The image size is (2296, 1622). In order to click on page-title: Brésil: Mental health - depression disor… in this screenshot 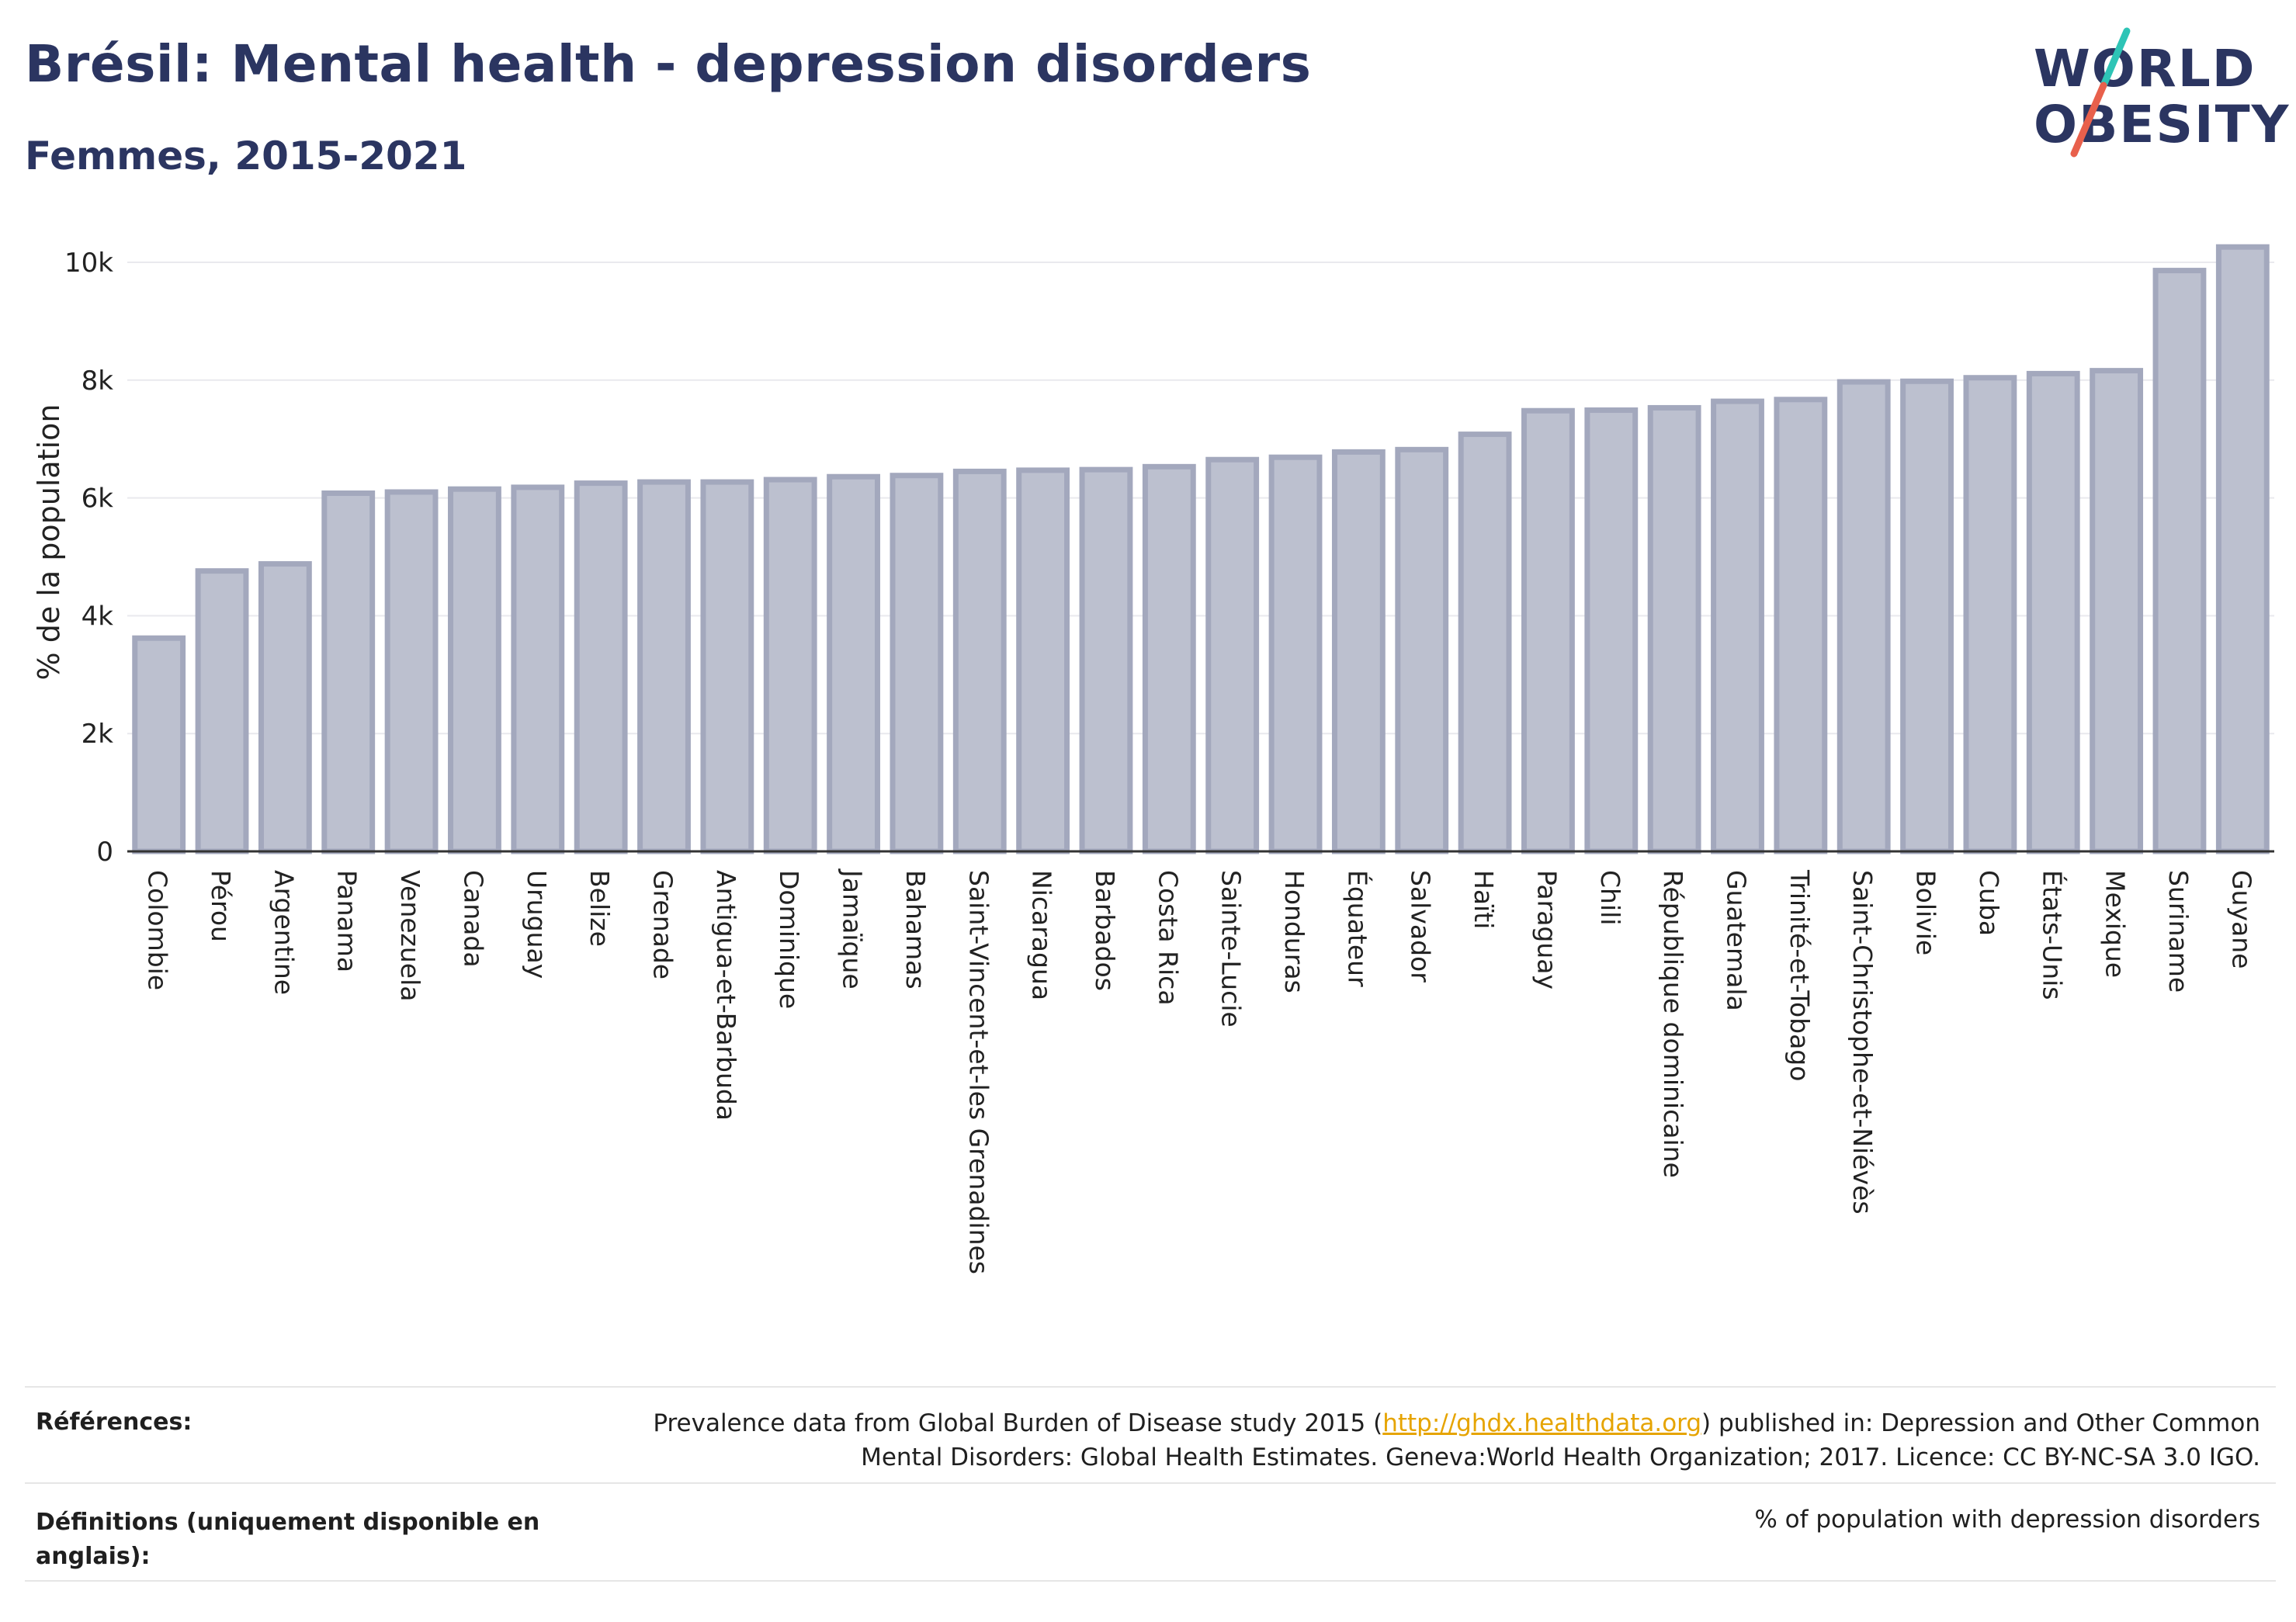, I will do `click(668, 64)`.